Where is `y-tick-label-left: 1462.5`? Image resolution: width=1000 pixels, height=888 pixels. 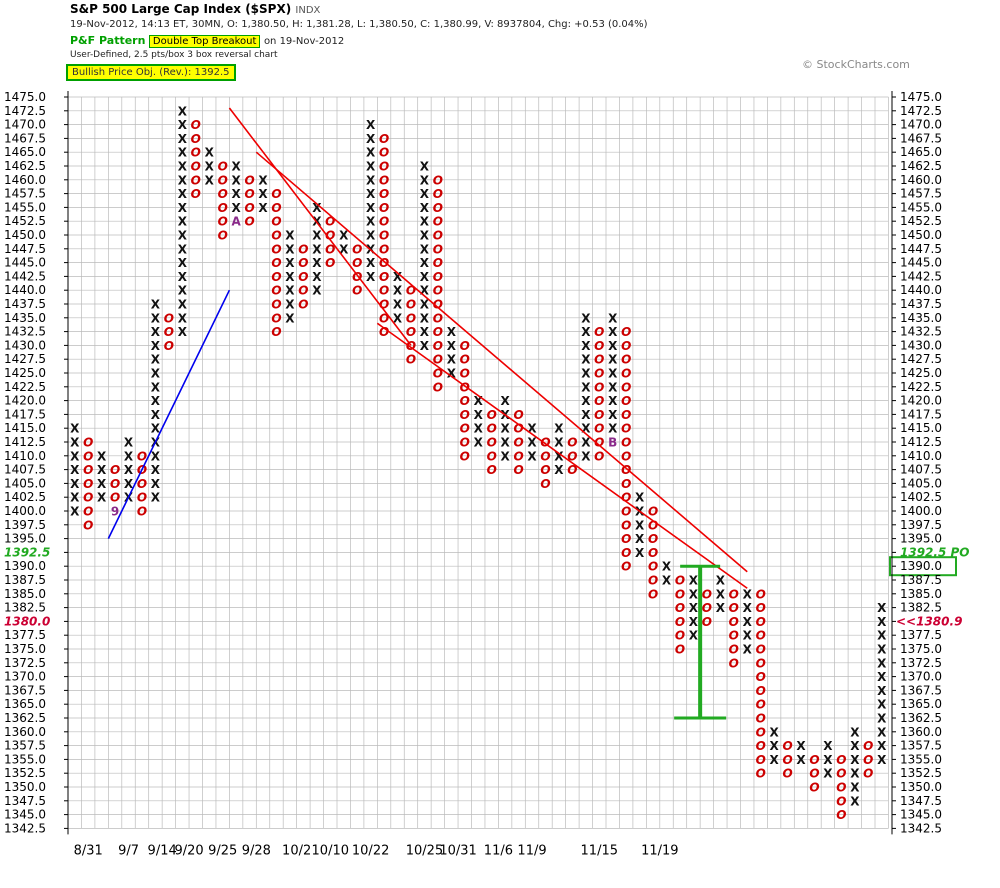
y-tick-label-left: 1462.5 is located at coordinates (25, 166).